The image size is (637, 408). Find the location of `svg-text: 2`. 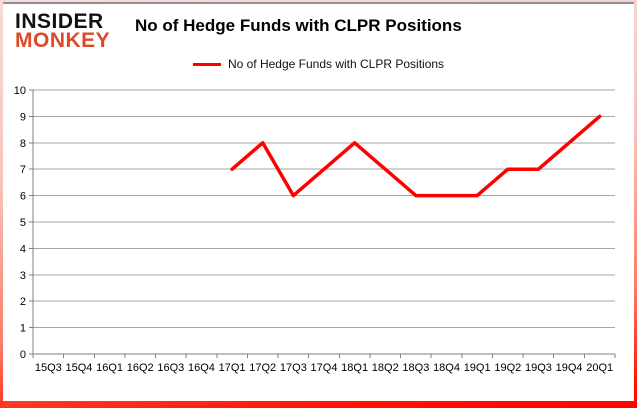

svg-text: 2 is located at coordinates (23, 302).